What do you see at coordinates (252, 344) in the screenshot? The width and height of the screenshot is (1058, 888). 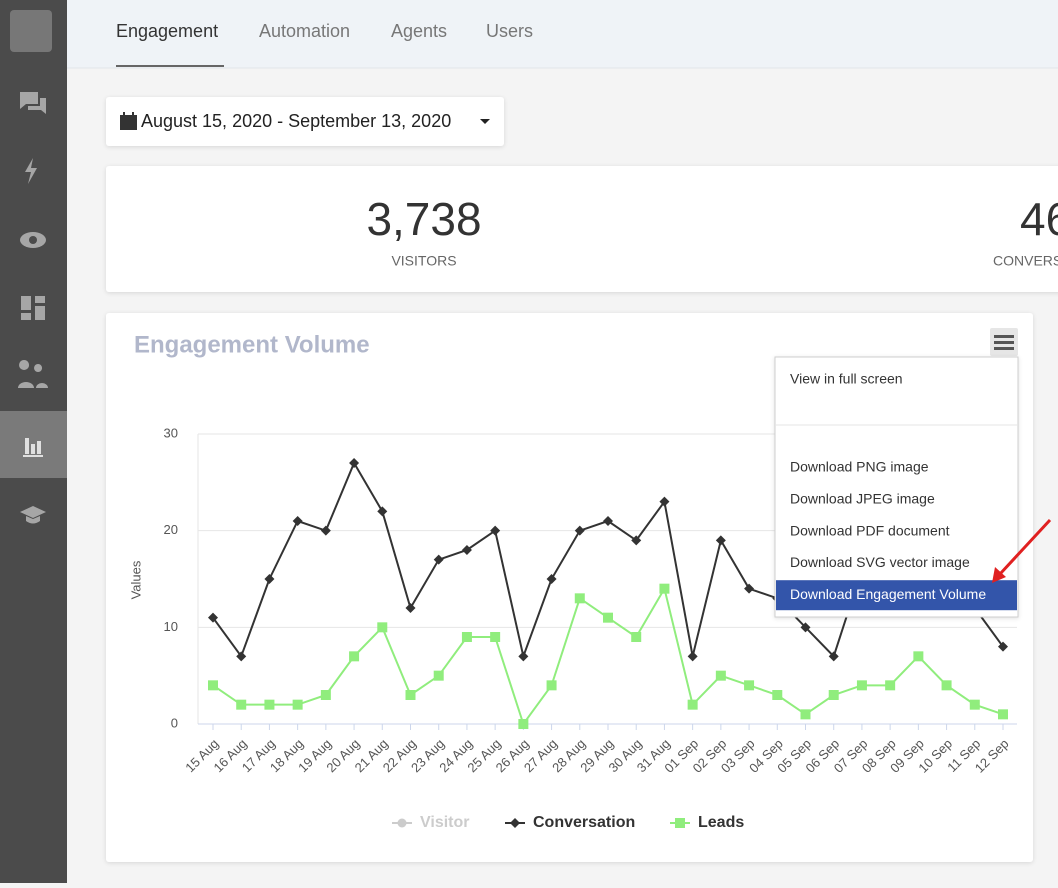 I see `chart-title: Engagement Volume` at bounding box center [252, 344].